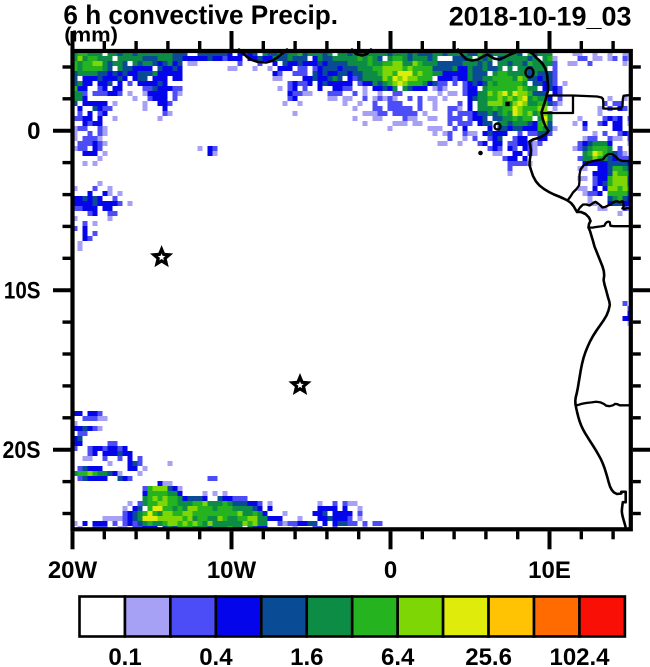  I want to click on svg-text: 10E, so click(549, 570).